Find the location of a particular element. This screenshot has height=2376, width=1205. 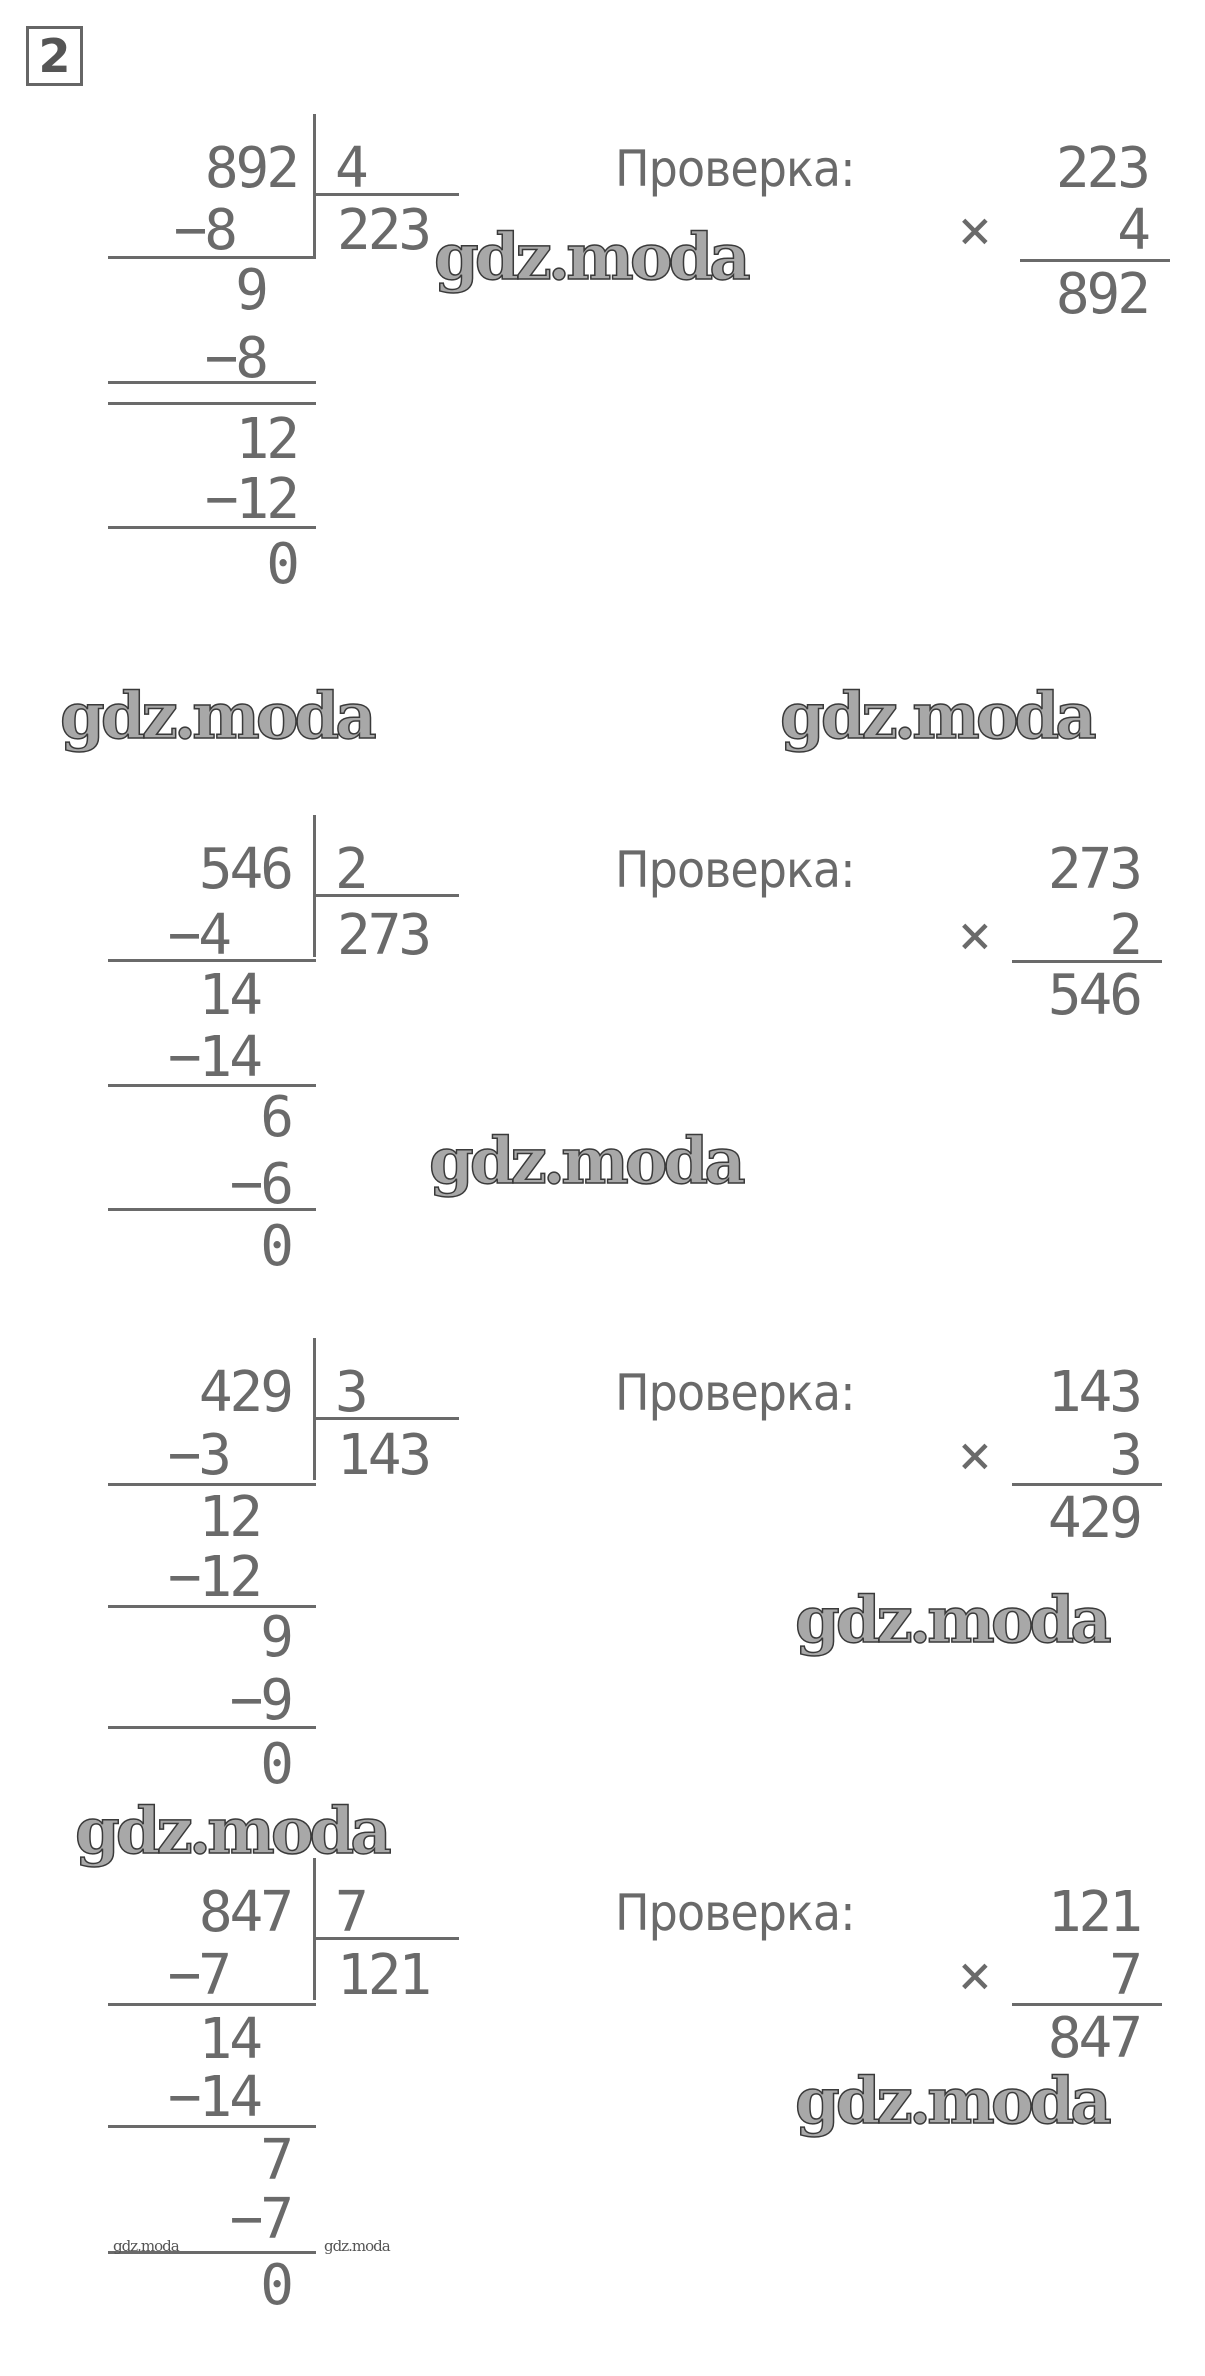

check-factor1: 273 is located at coordinates (1095, 869).